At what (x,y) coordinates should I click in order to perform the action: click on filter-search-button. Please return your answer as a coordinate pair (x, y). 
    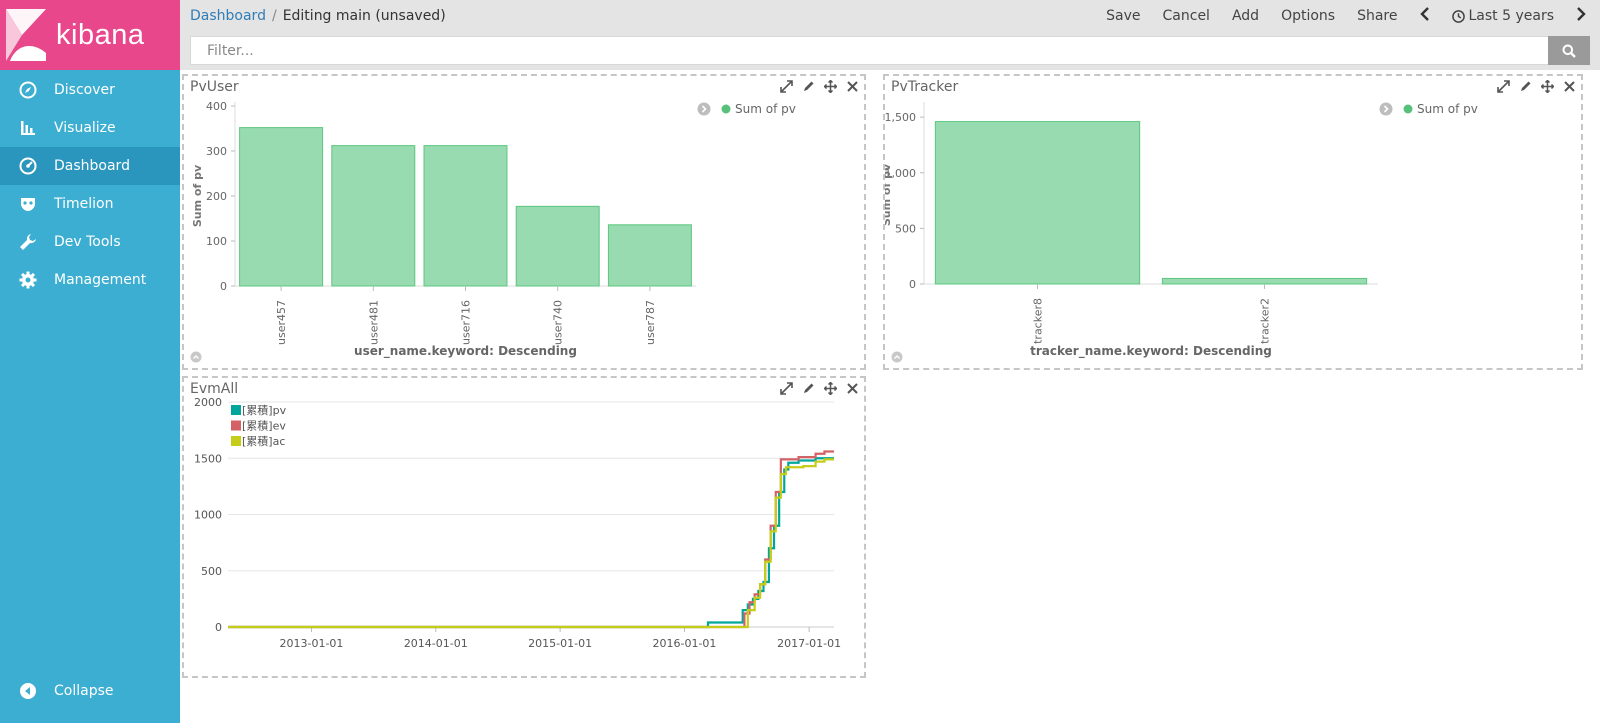
    Looking at the image, I should click on (1569, 50).